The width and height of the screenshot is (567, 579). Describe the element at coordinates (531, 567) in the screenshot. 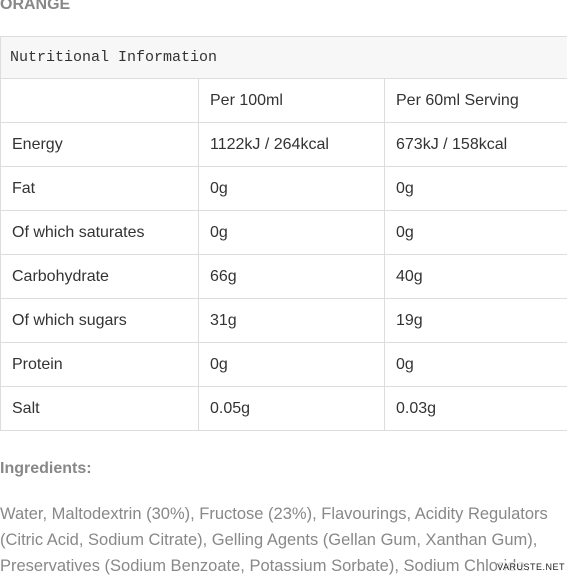

I see `watermark: VARUSTE.NET` at that location.